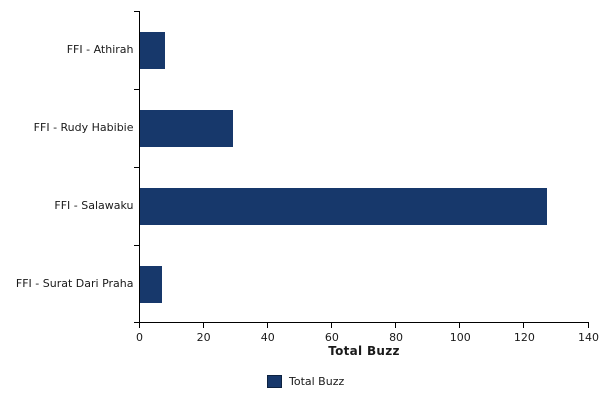  What do you see at coordinates (588, 337) in the screenshot?
I see `x-tick-label-140: 140` at bounding box center [588, 337].